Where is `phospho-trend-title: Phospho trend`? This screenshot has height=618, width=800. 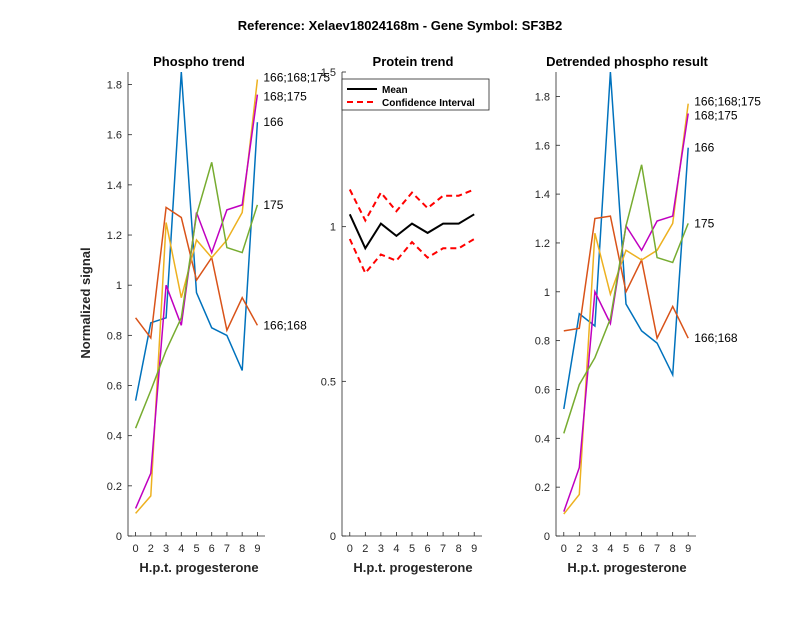 phospho-trend-title: Phospho trend is located at coordinates (199, 61).